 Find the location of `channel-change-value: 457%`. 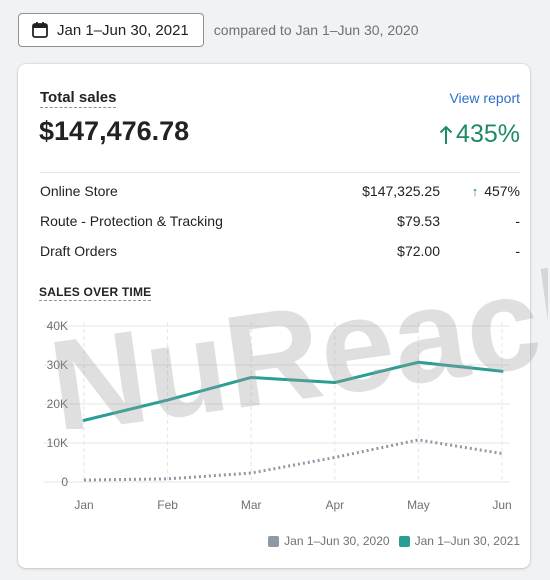

channel-change-value: 457% is located at coordinates (502, 191).